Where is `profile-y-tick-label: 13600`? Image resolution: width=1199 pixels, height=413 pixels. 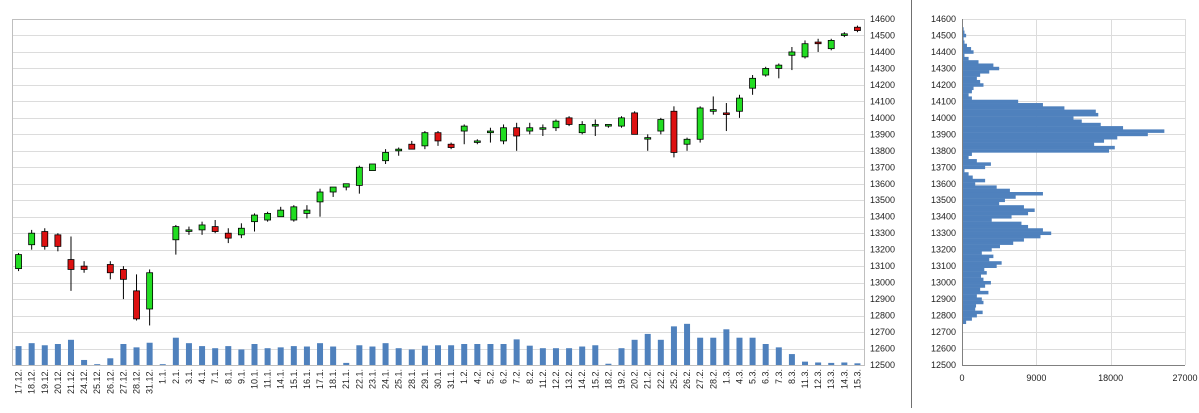
profile-y-tick-label: 13600 is located at coordinates (943, 184).